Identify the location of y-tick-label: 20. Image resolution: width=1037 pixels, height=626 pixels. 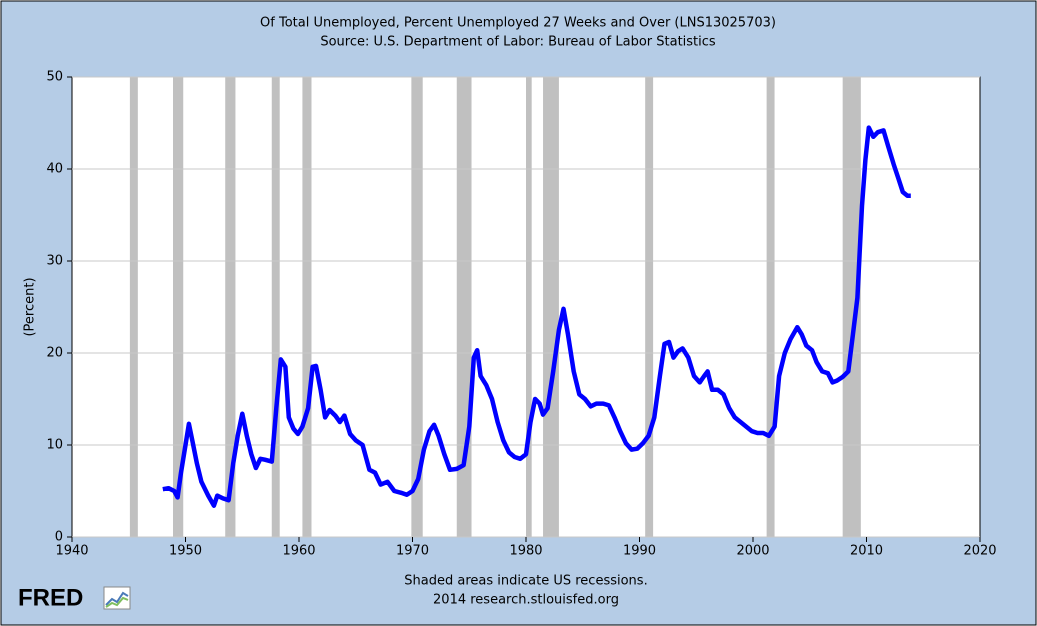
(54, 353).